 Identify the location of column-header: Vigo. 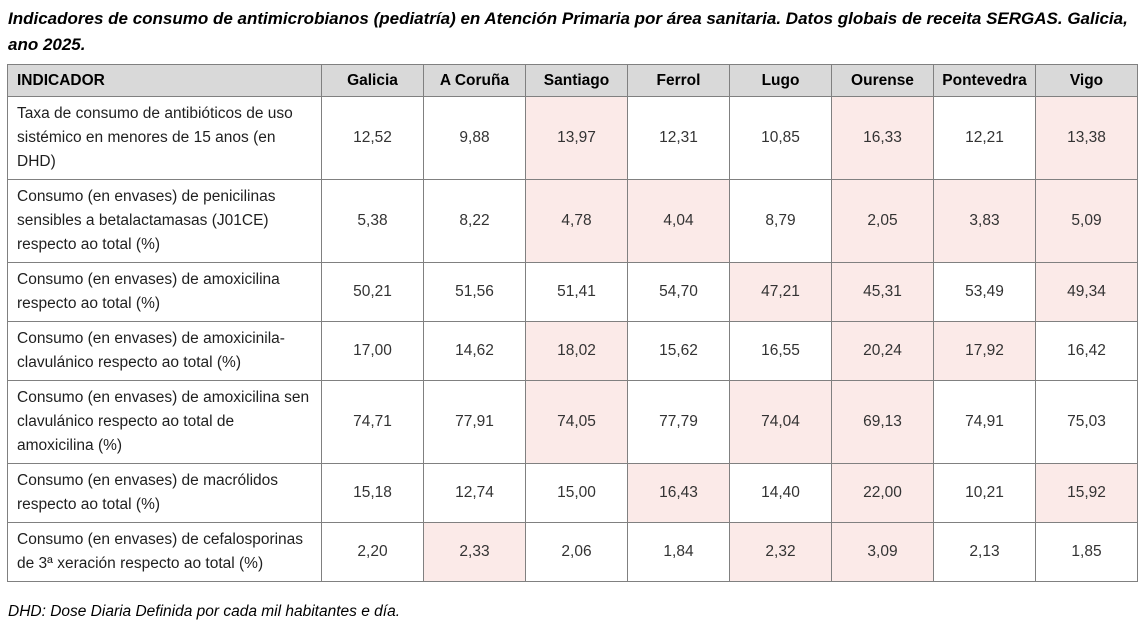
(1086, 80).